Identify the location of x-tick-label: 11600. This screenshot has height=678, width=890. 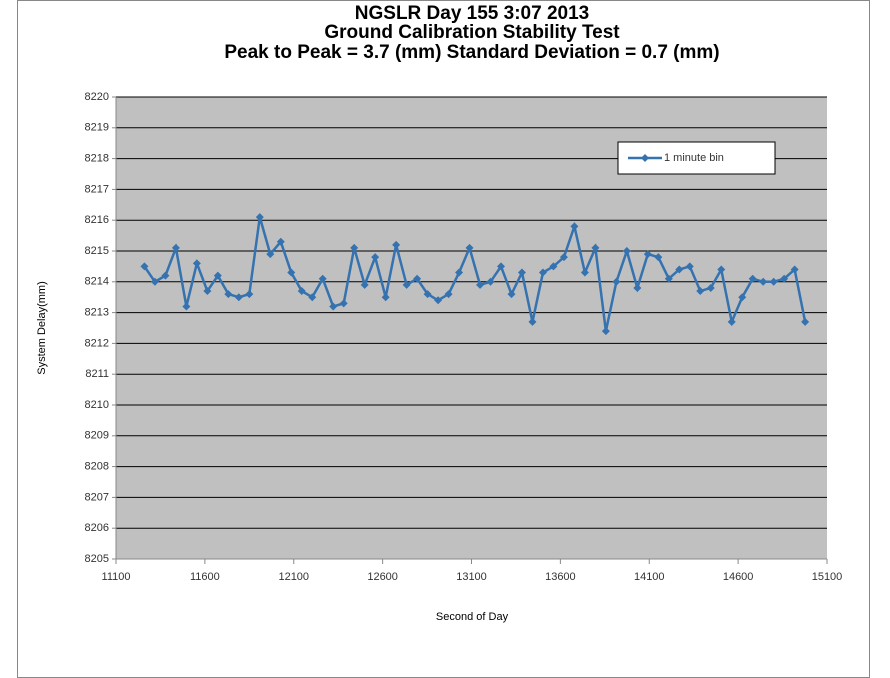
(205, 577).